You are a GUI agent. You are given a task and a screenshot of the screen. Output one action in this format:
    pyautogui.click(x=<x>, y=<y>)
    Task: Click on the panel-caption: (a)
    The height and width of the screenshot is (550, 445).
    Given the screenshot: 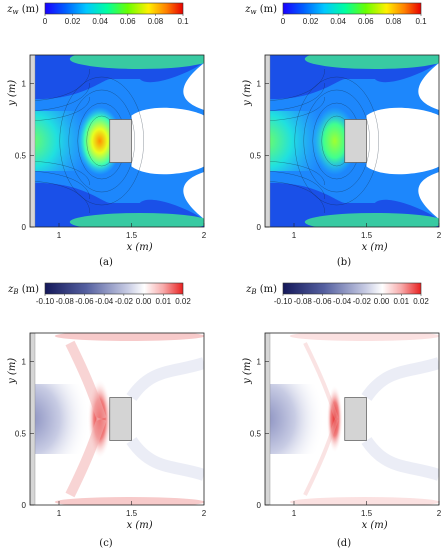 What is the action you would take?
    pyautogui.click(x=106, y=262)
    